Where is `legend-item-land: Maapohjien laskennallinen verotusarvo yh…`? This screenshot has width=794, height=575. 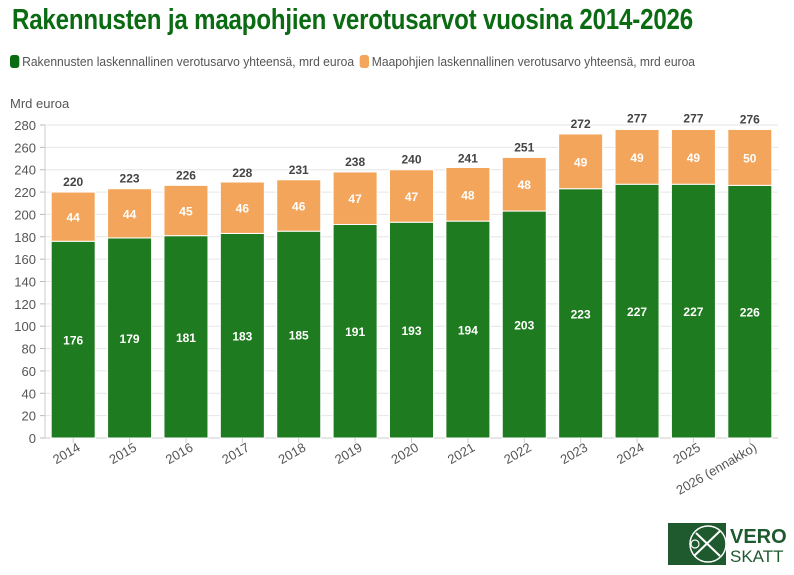
legend-item-land: Maapohjien laskennallinen verotusarvo yh… is located at coordinates (527, 61).